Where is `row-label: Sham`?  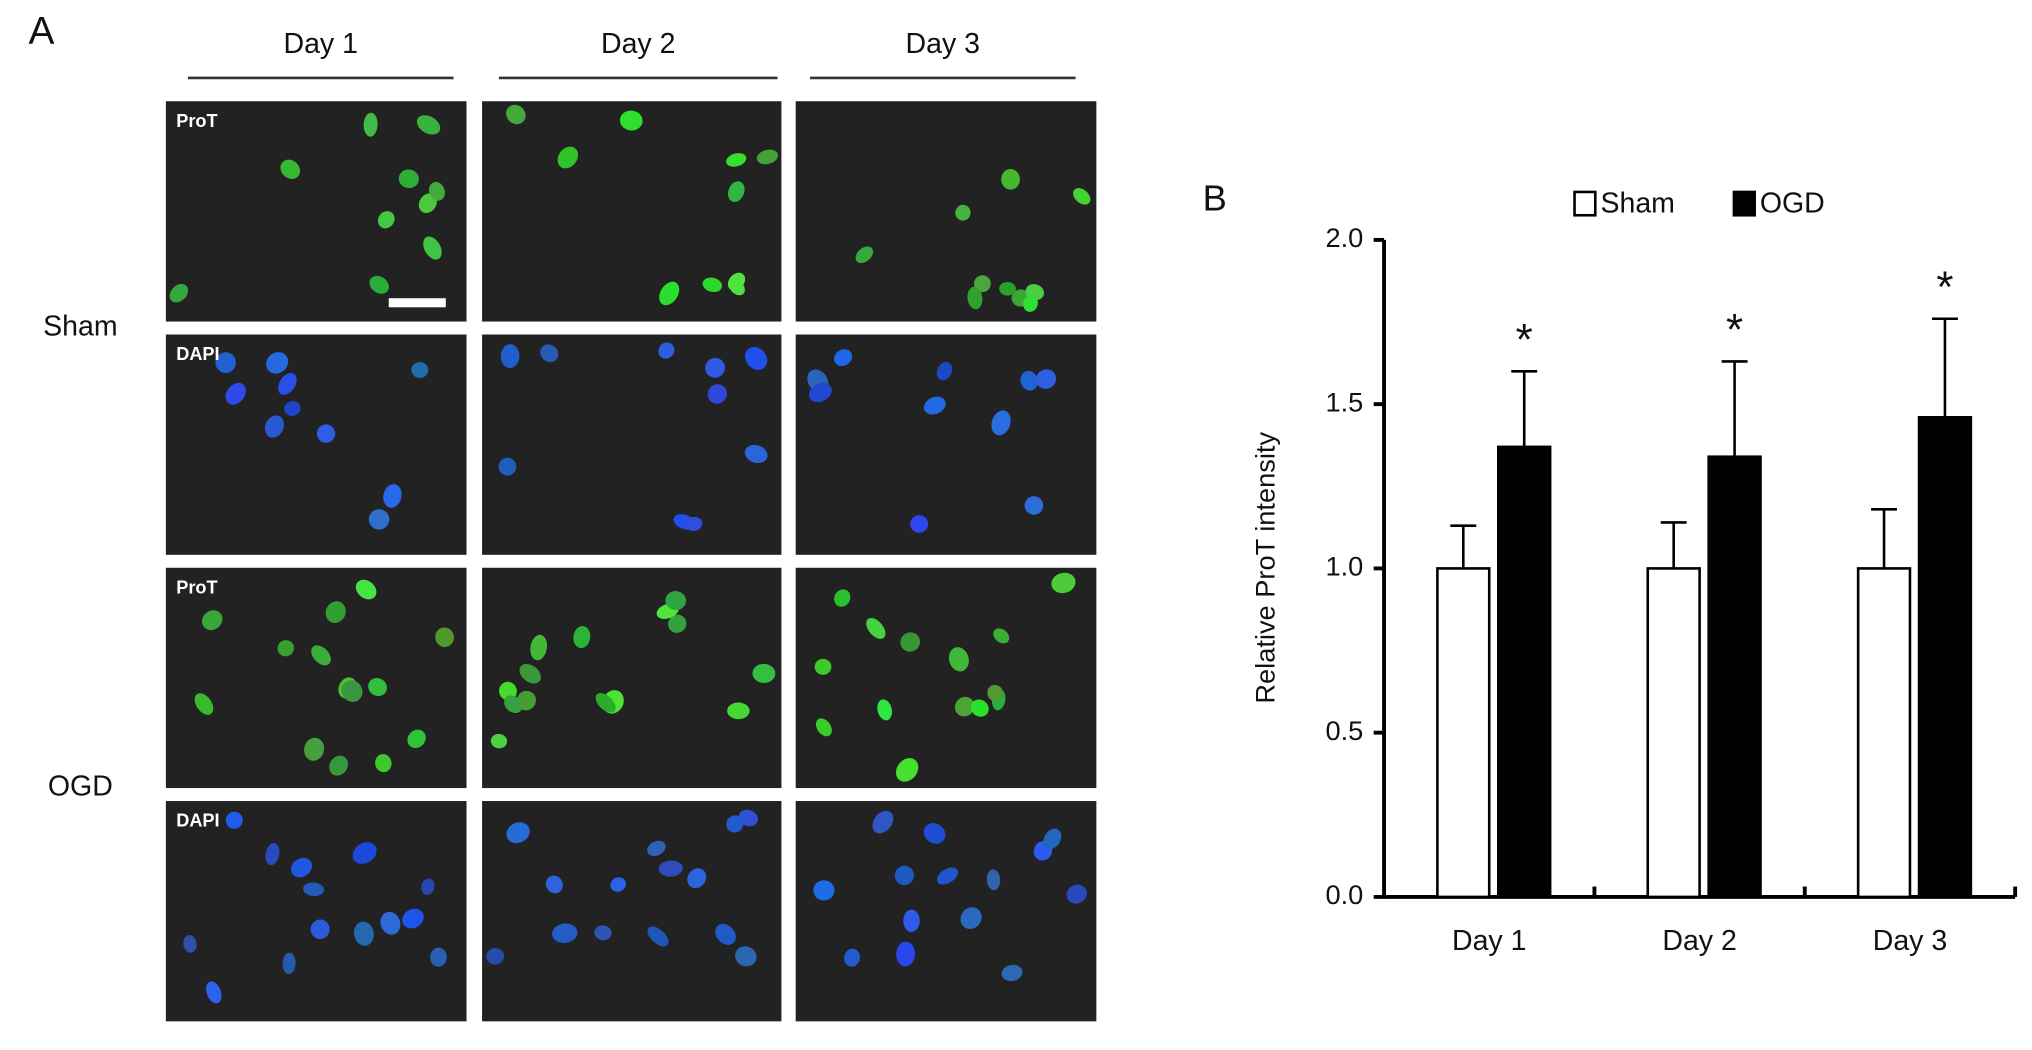 row-label: Sham is located at coordinates (80, 327).